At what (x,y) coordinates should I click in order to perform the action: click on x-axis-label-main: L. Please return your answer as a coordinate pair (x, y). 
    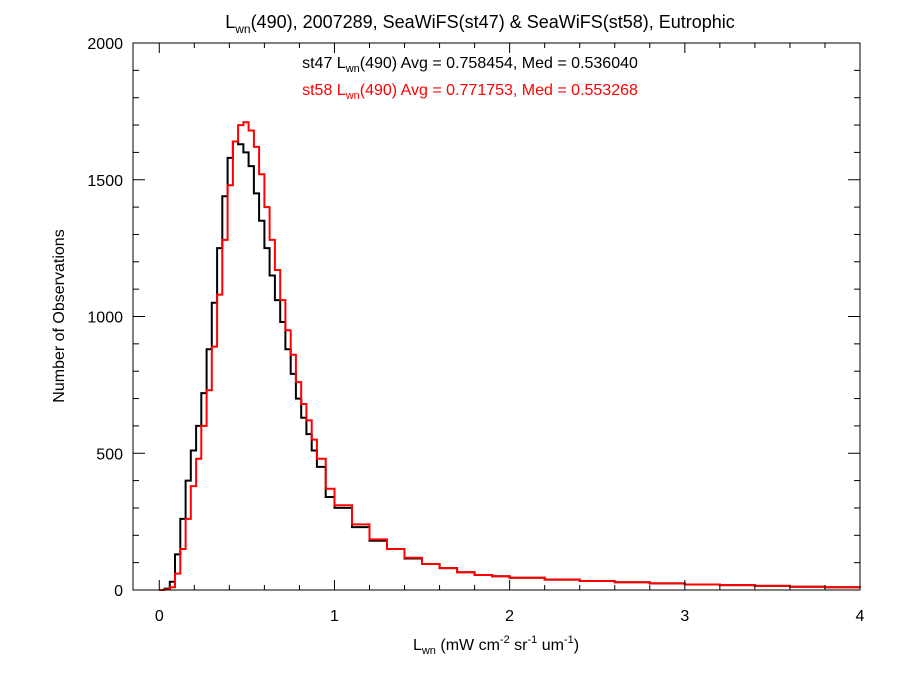
    Looking at the image, I should click on (417, 645).